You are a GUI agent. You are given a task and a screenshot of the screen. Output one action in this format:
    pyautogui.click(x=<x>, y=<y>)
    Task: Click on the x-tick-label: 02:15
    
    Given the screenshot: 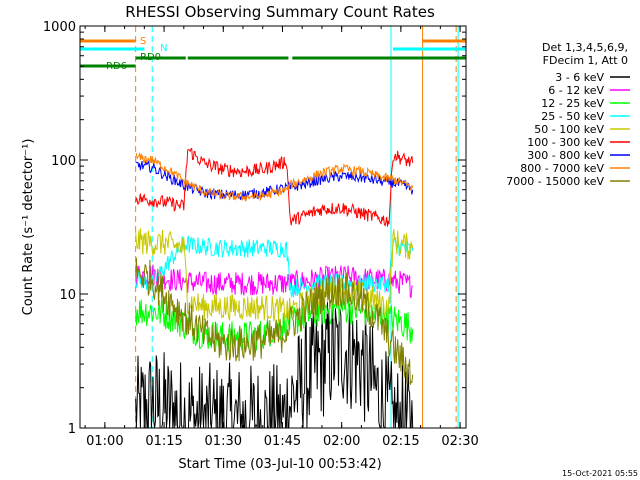 What is the action you would take?
    pyautogui.click(x=400, y=441)
    